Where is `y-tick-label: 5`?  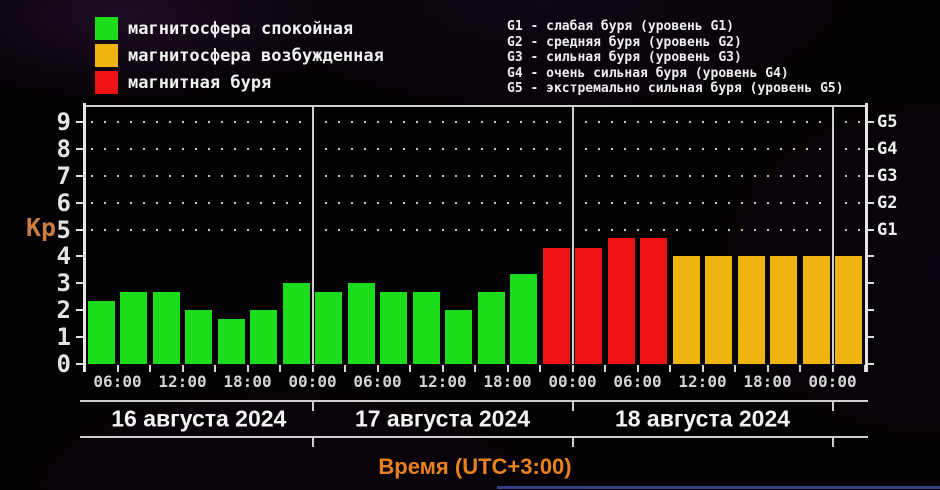 y-tick-label: 5 is located at coordinates (63, 229).